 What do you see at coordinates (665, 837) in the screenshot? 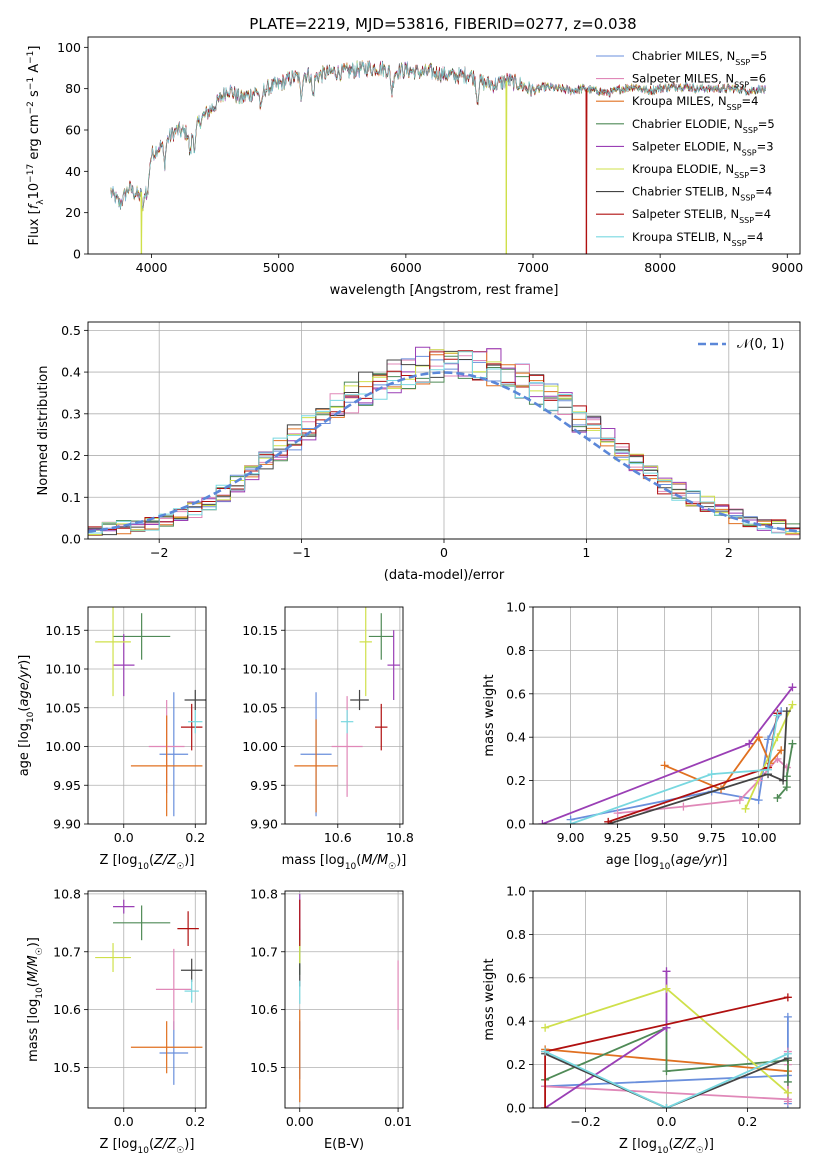
I see `x-tick-label: 9.50` at bounding box center [665, 837].